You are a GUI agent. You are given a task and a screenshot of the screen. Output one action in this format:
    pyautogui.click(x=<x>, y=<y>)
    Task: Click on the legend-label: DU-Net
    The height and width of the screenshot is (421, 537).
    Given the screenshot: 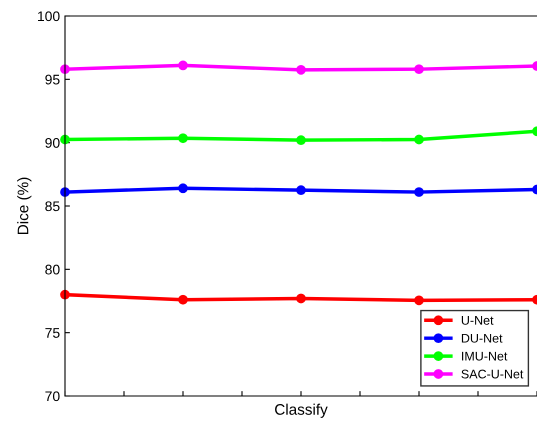 What is the action you would take?
    pyautogui.click(x=482, y=338)
    